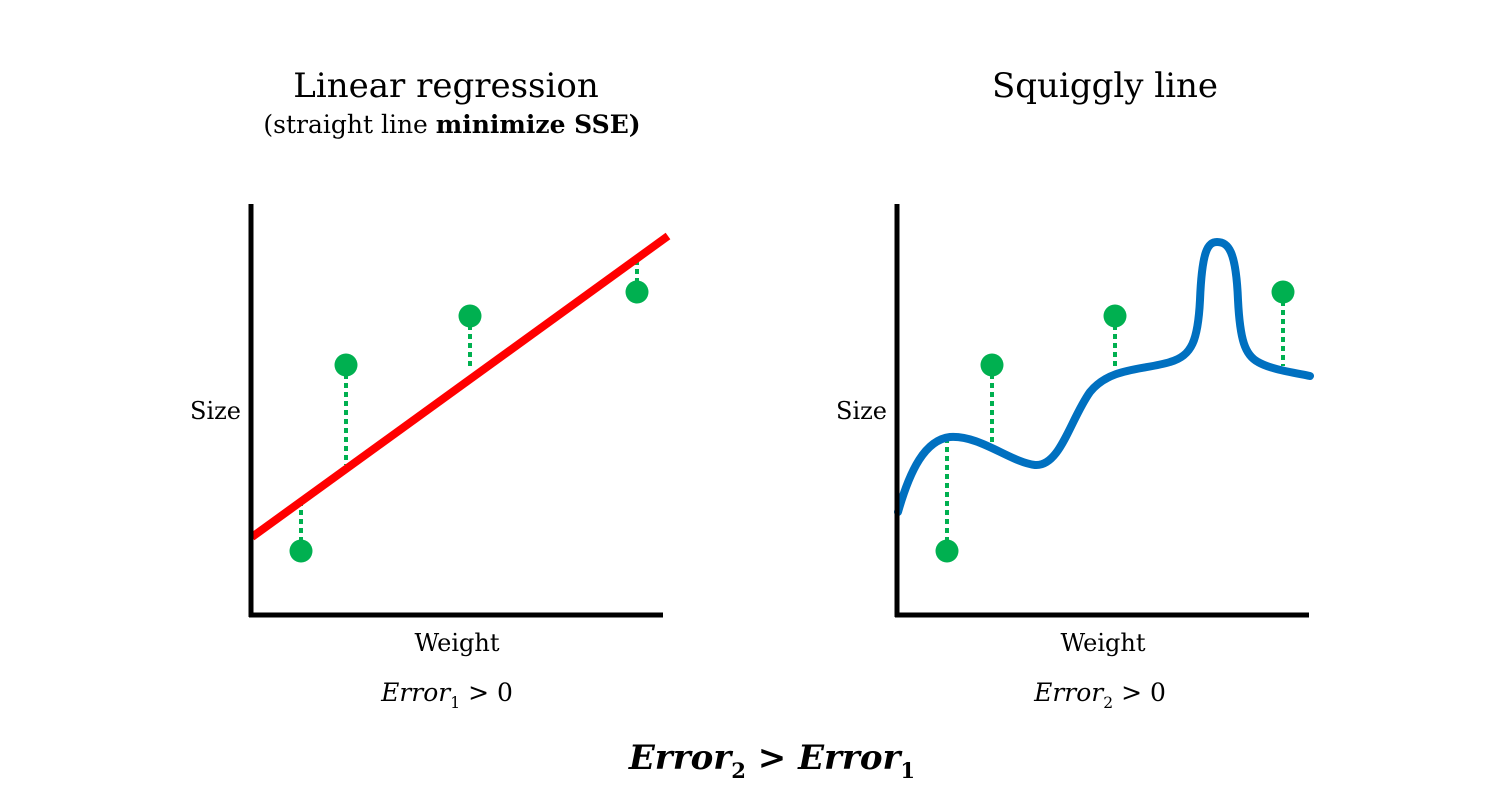  Describe the element at coordinates (1102, 643) in the screenshot. I see `squiggly-x-axis-label: Weight` at that location.